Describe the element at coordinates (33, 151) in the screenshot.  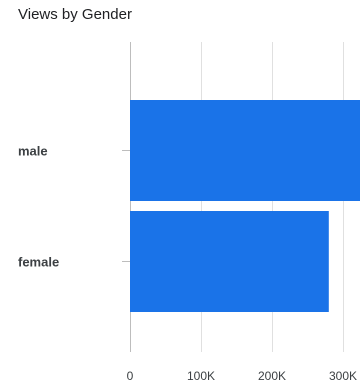
I see `category-label-male: male` at that location.